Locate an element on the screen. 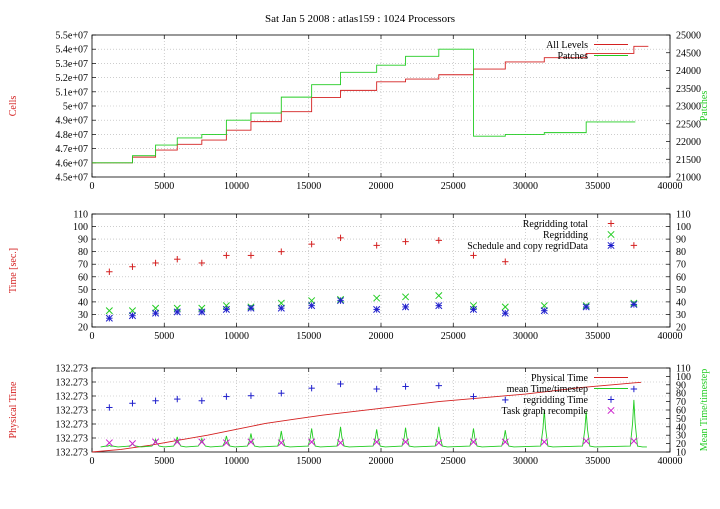 The image size is (720, 509). y2-tick-label: 20 is located at coordinates (681, 328).